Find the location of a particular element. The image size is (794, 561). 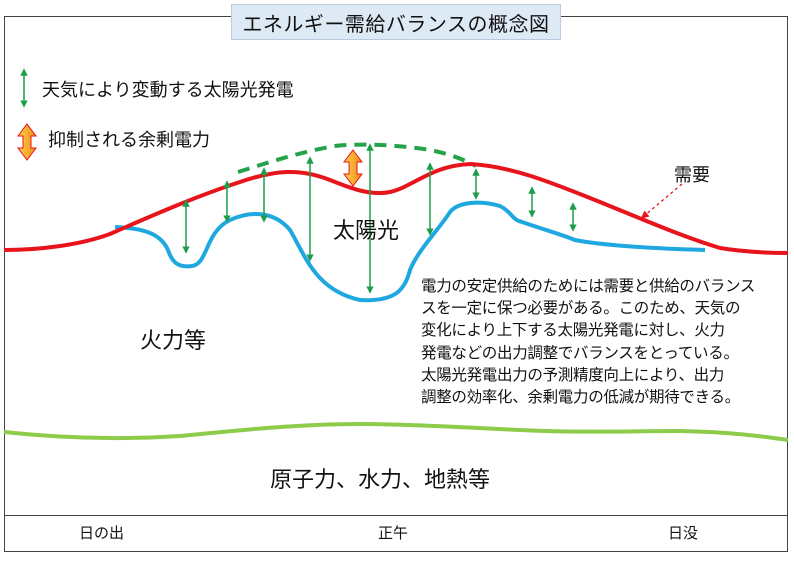

explanation-line: 調整の効率化、余剰電力の低減が期待できる。 is located at coordinates (580, 397).